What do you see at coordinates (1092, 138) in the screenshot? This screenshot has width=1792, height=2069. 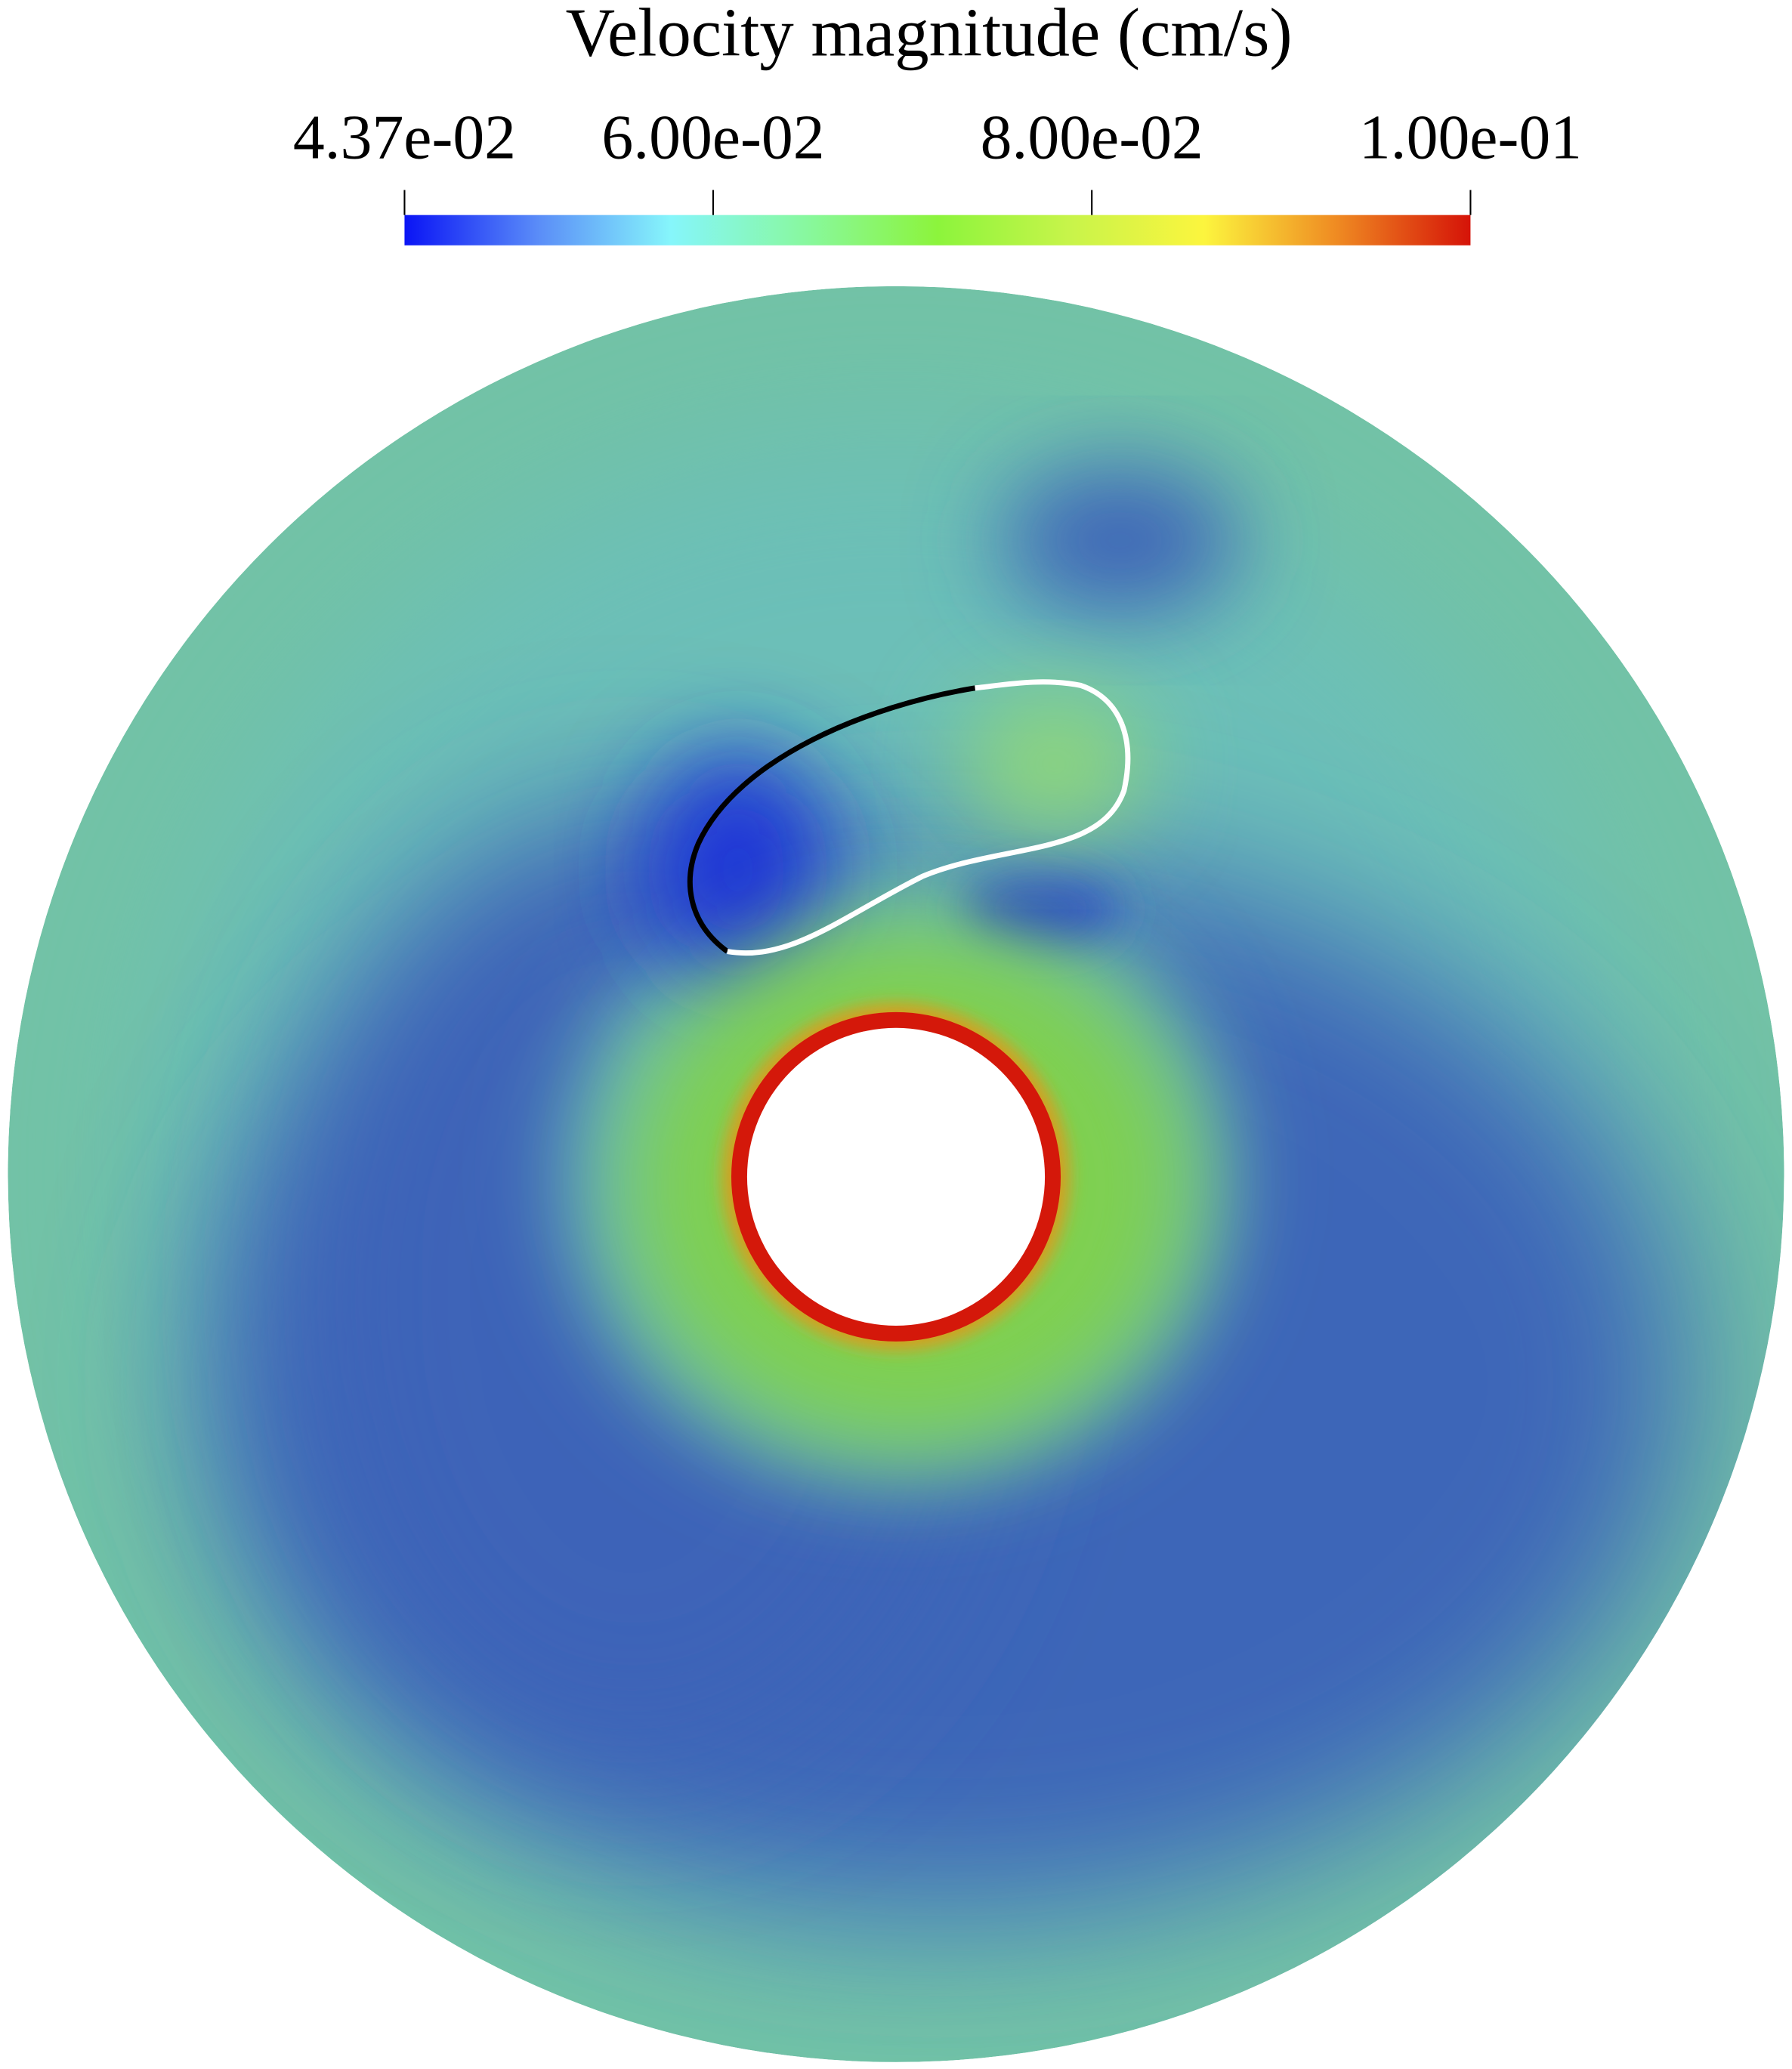 I see `tick-label: 8.00e-02` at bounding box center [1092, 138].